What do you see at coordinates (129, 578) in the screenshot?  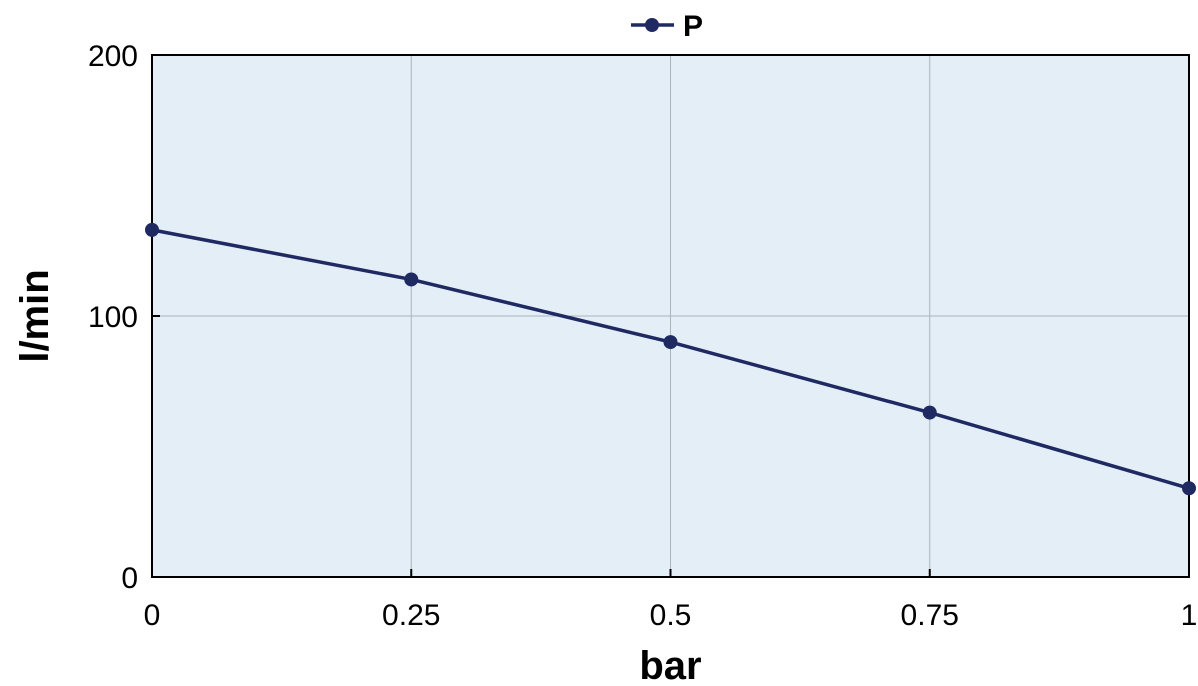 I see `y-tick-label-0: 0` at bounding box center [129, 578].